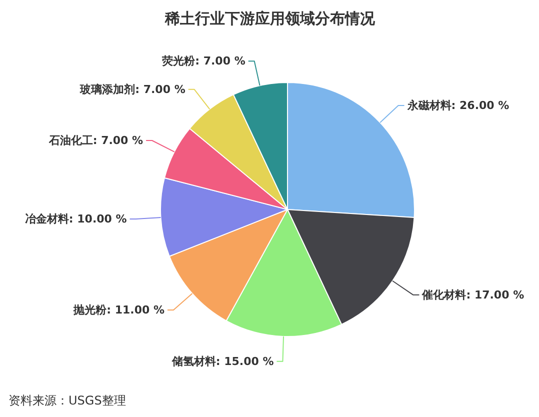 This screenshot has width=539, height=417. What do you see at coordinates (270, 19) in the screenshot?
I see `chart-title: 稀土行业下游应用领域分布情况` at bounding box center [270, 19].